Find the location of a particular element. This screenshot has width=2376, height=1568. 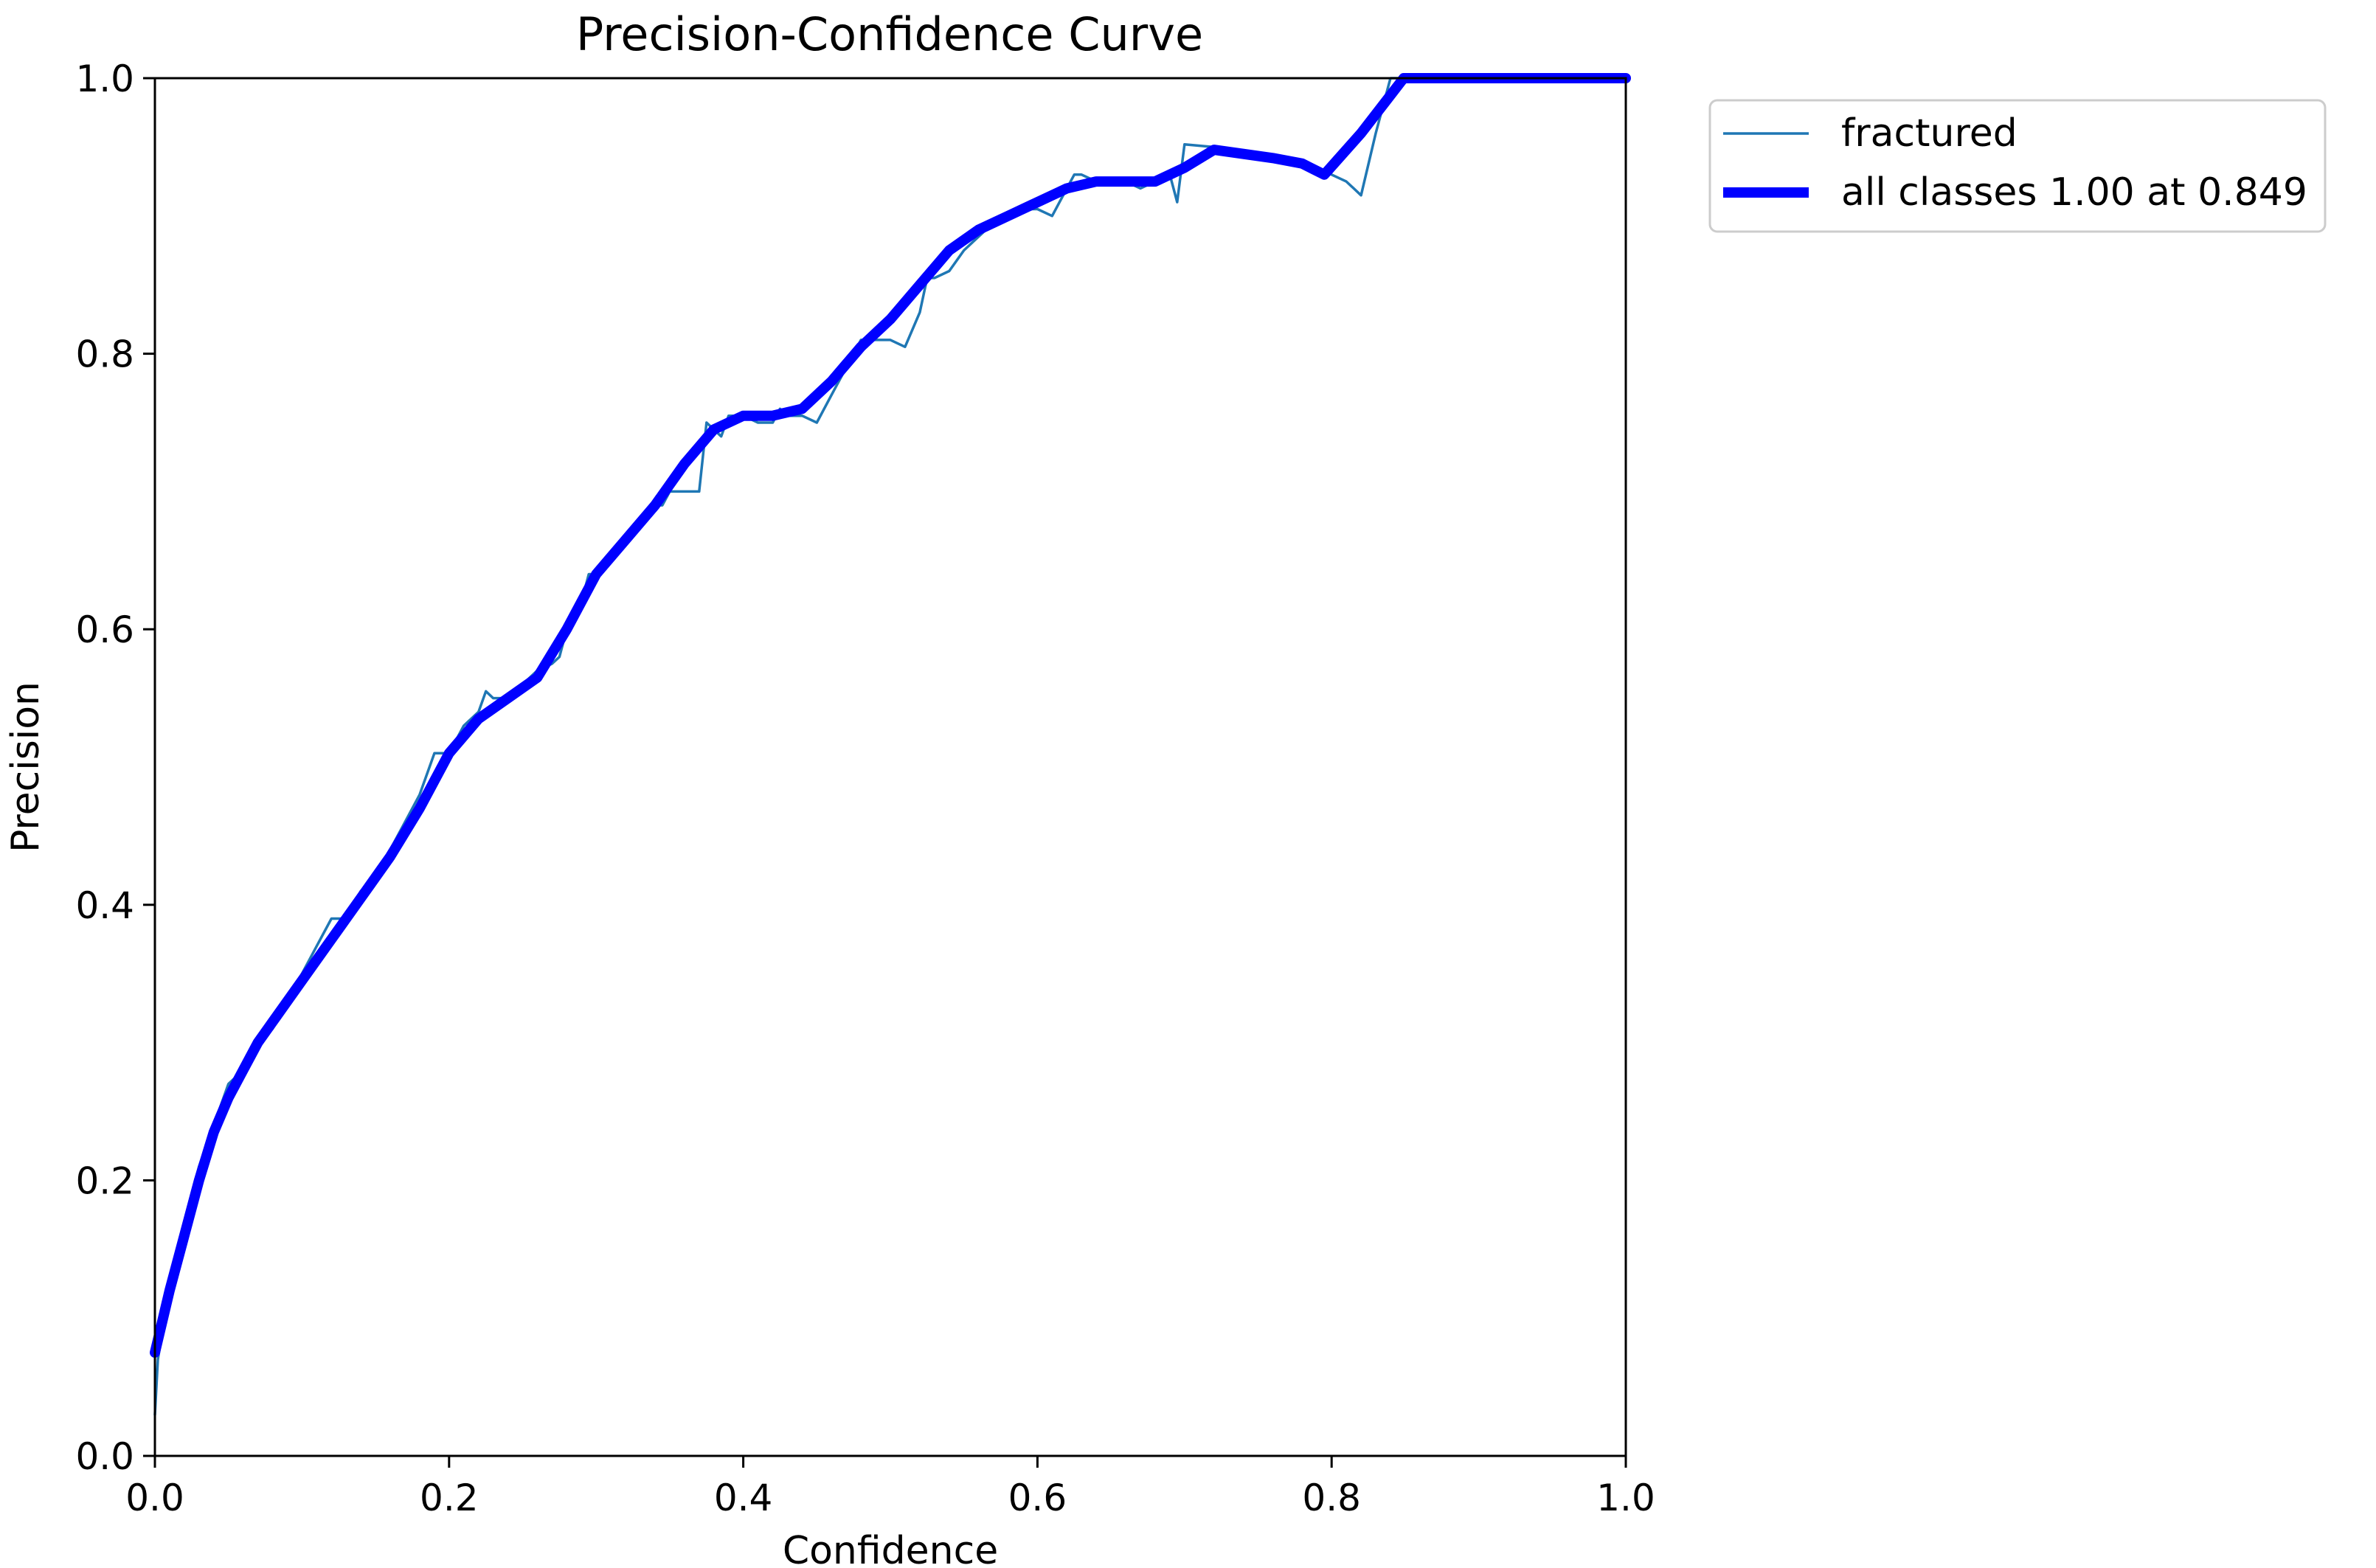

x-axis-label: Confidence is located at coordinates (890, 1548).